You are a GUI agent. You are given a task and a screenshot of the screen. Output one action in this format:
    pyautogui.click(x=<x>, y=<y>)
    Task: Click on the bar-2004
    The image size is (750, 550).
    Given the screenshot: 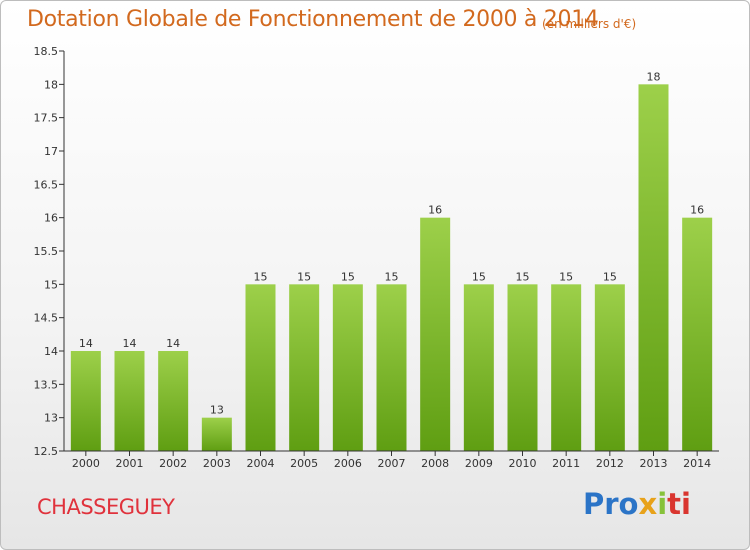 What is the action you would take?
    pyautogui.click(x=260, y=367)
    